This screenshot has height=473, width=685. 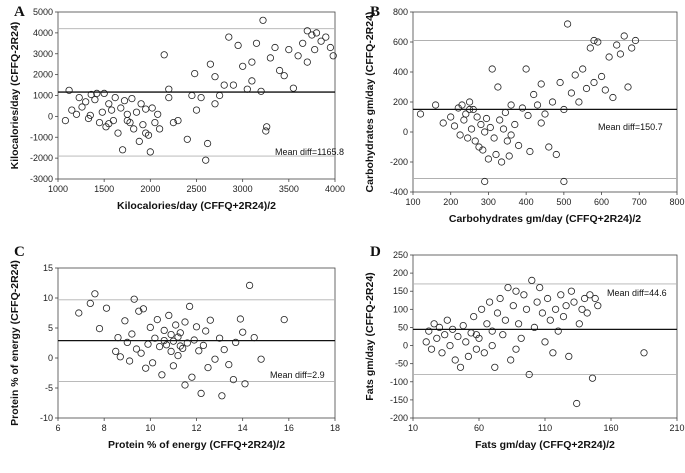 I want to click on panel-d-xtick-label-4: 210, so click(x=676, y=428).